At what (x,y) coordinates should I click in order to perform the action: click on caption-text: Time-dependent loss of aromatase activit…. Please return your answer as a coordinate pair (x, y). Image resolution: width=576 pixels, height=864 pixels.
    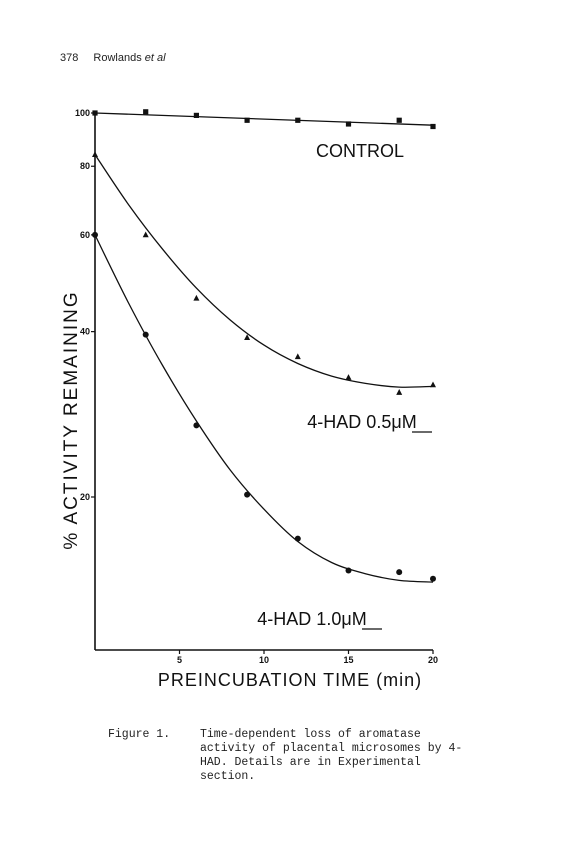
    Looking at the image, I should click on (331, 755).